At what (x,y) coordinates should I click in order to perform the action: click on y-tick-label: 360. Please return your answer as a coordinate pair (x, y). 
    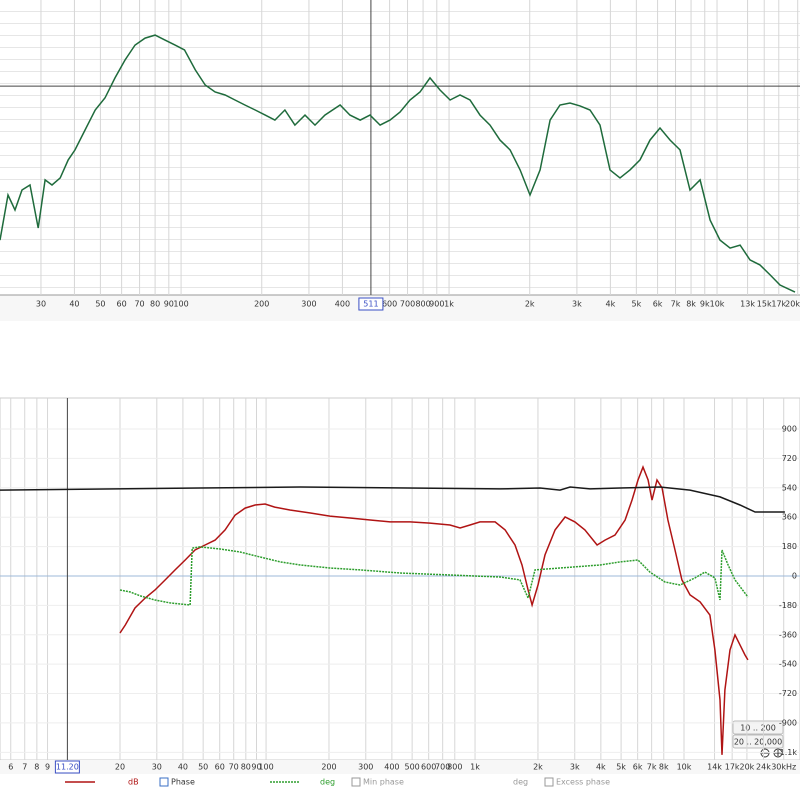
    Looking at the image, I should click on (789, 517).